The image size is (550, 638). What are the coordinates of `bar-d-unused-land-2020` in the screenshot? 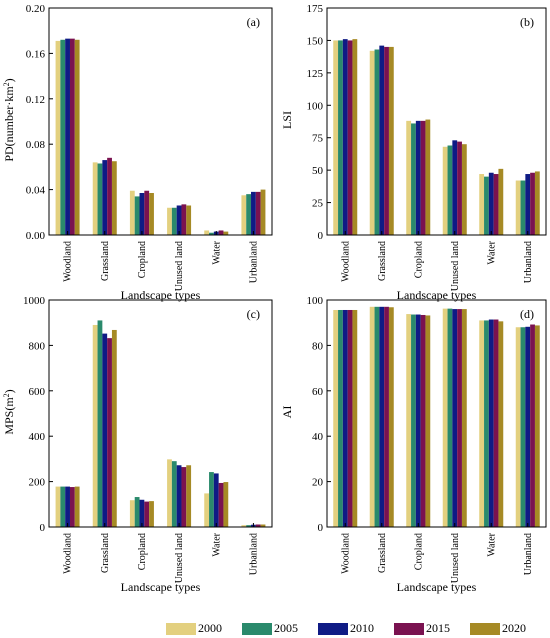 It's located at (464, 418).